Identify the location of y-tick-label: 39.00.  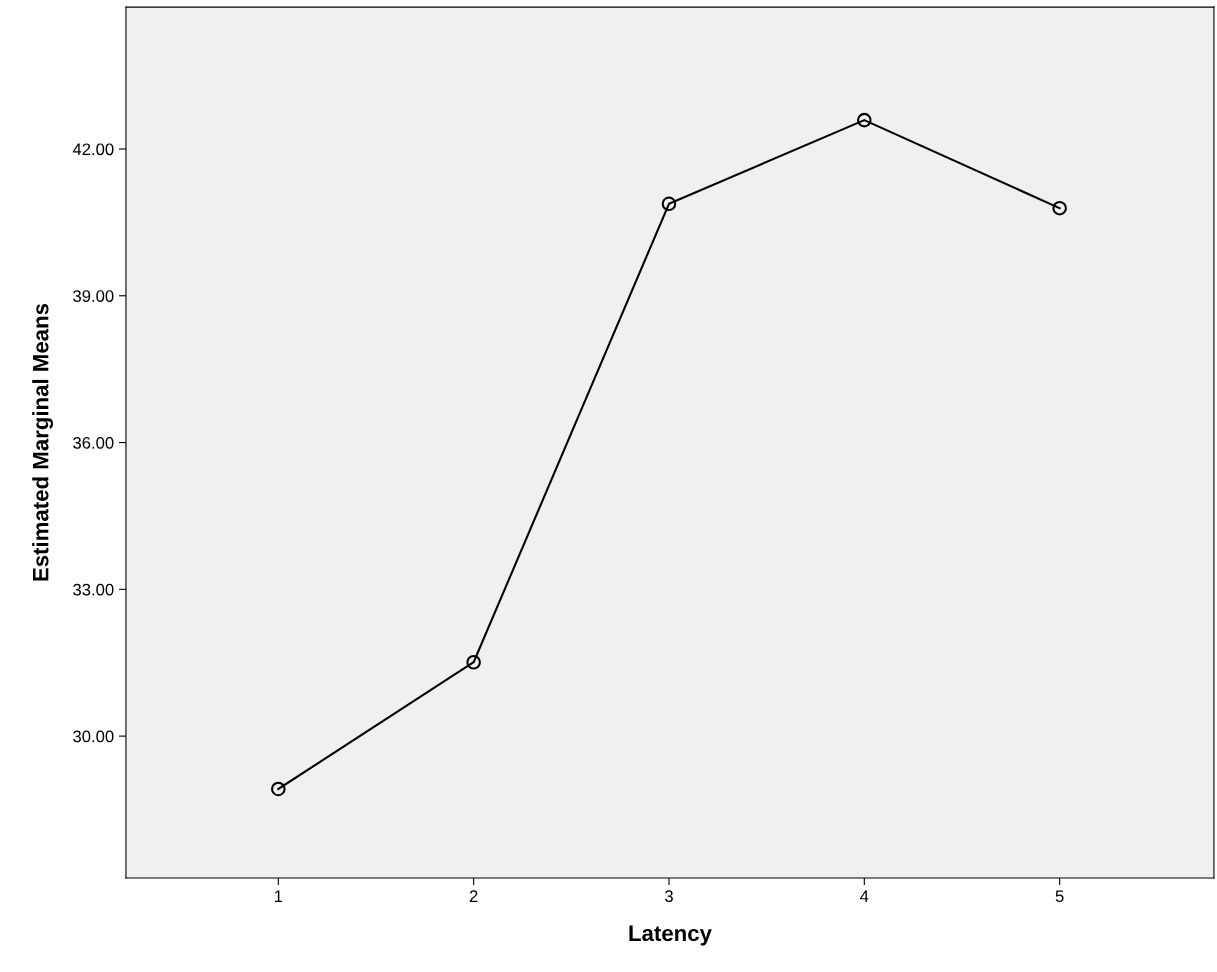
(93, 296).